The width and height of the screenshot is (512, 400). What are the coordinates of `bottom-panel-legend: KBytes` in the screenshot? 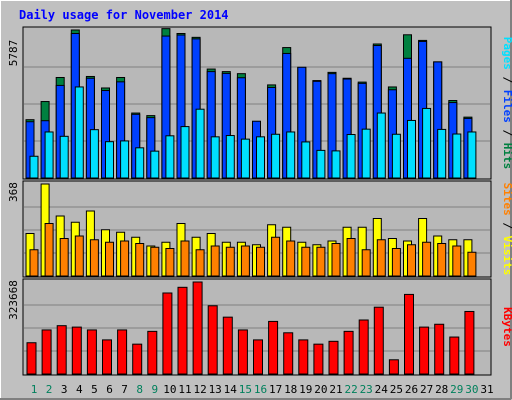 It's located at (506, 327).